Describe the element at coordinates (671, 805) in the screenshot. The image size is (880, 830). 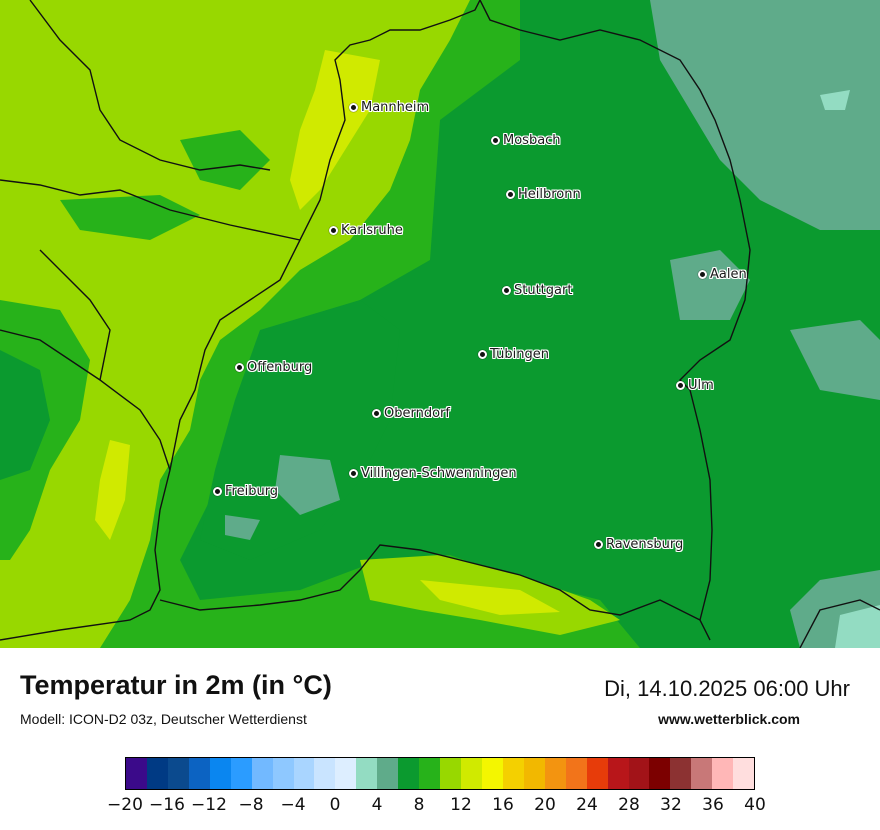
I see `color-scale-tick-label: 32` at that location.